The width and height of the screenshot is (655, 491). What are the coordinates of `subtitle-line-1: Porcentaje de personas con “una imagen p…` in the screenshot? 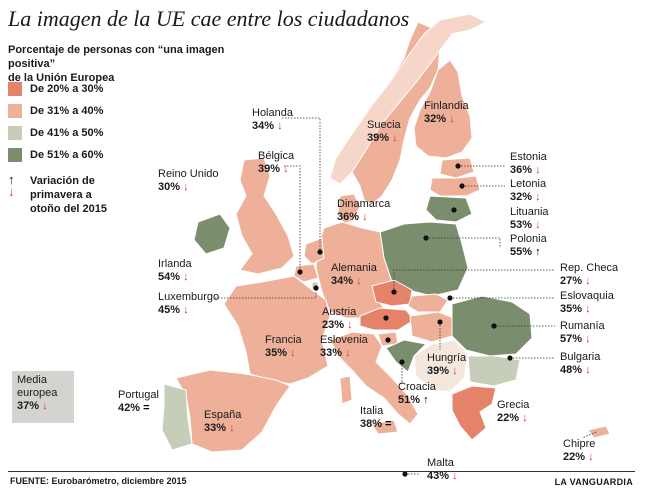 It's located at (116, 57).